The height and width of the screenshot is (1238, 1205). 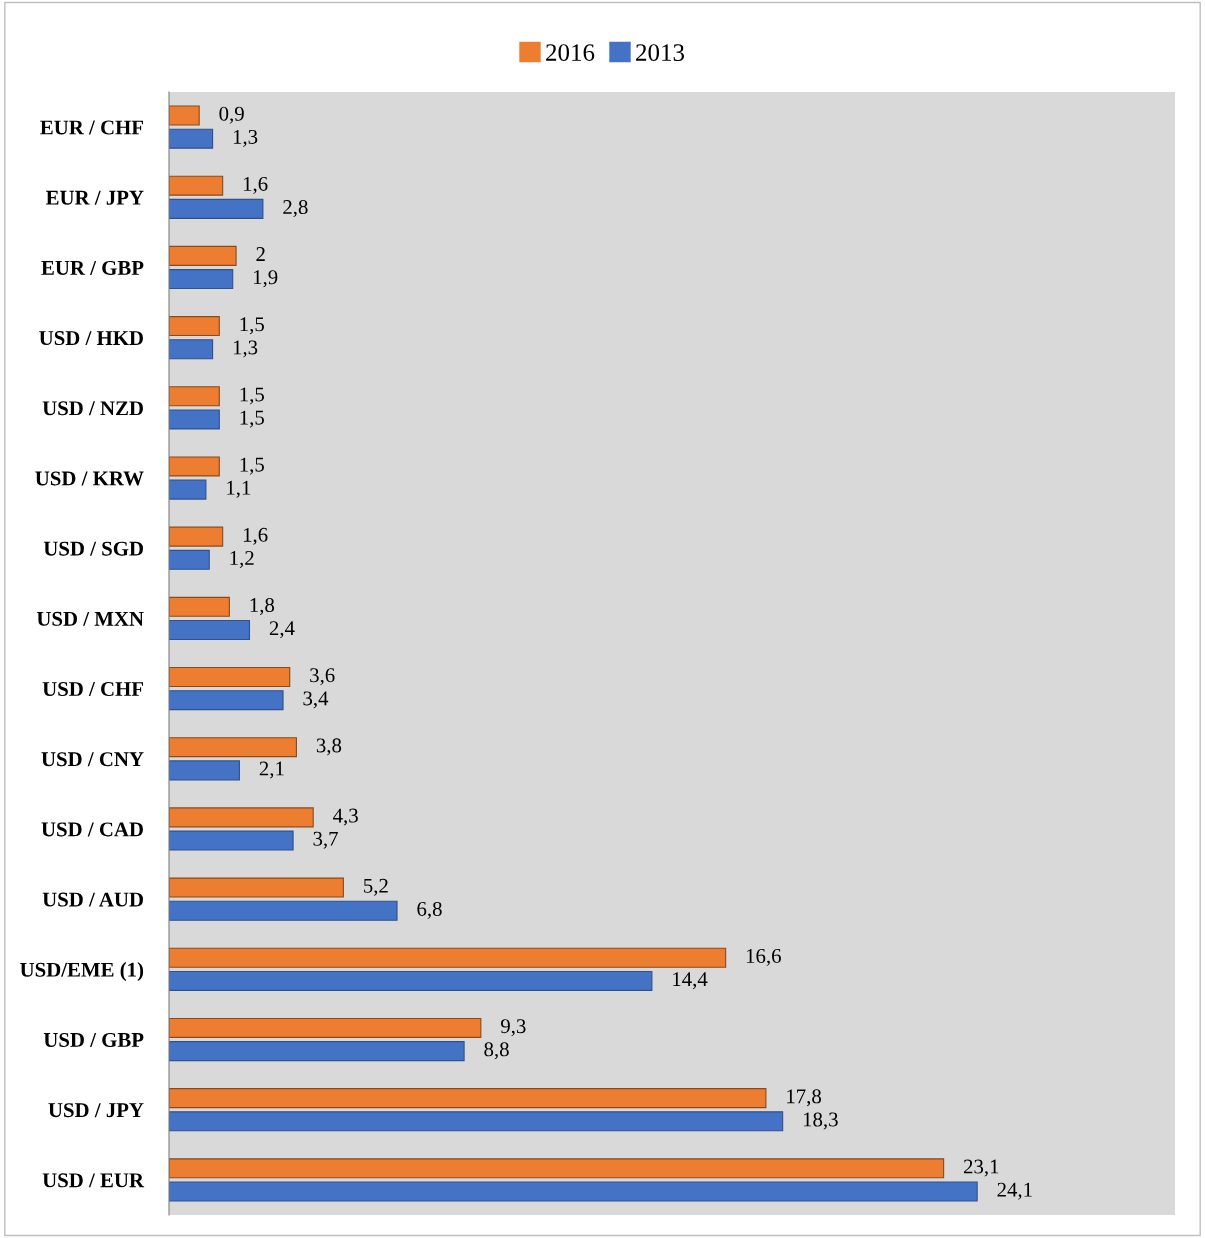 What do you see at coordinates (345, 817) in the screenshot?
I see `data-label: 4,3` at bounding box center [345, 817].